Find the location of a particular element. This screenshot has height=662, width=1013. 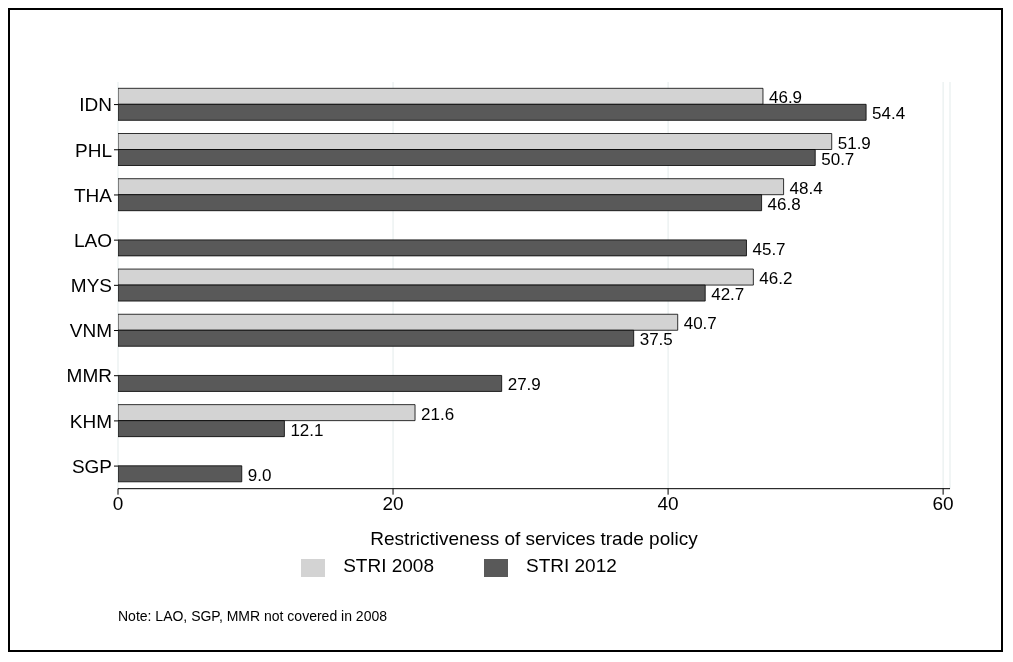

data-label: 21.6 is located at coordinates (438, 414).